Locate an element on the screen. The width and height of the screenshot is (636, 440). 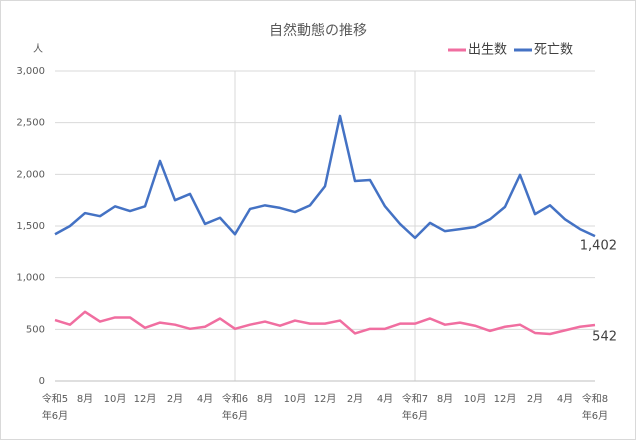
data-label: 1,402 is located at coordinates (598, 246).